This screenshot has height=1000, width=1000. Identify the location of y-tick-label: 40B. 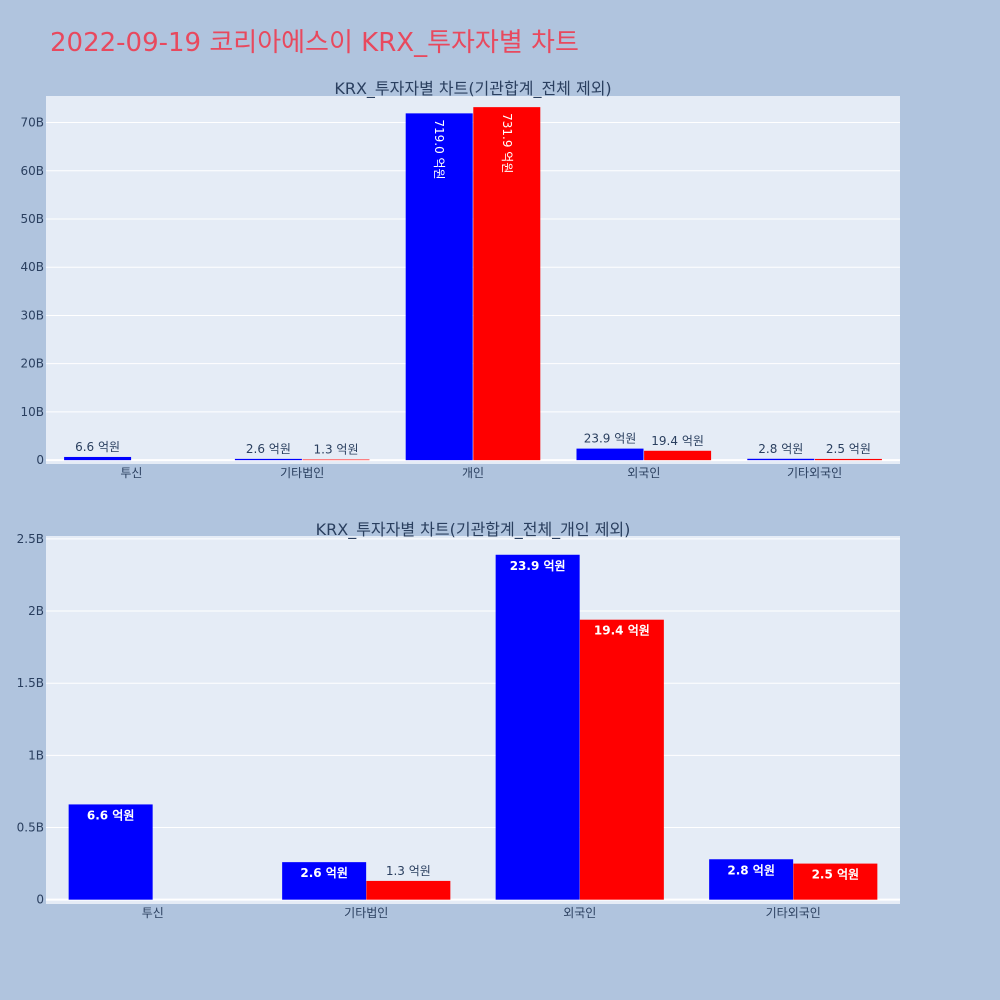
(32, 267).